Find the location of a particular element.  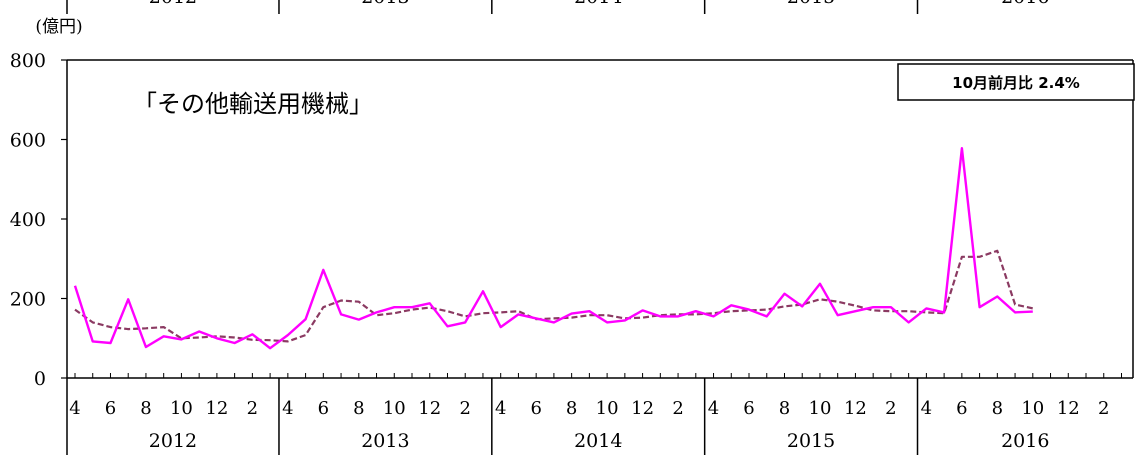

y-unit-label: (億円) is located at coordinates (58, 27).